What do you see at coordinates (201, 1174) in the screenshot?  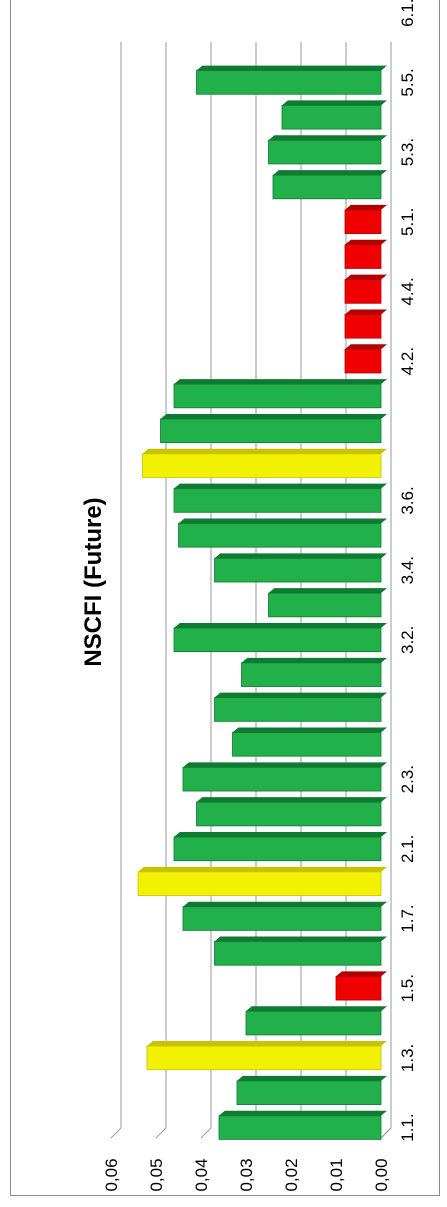 I see `value-tick-label: 0,04` at bounding box center [201, 1174].